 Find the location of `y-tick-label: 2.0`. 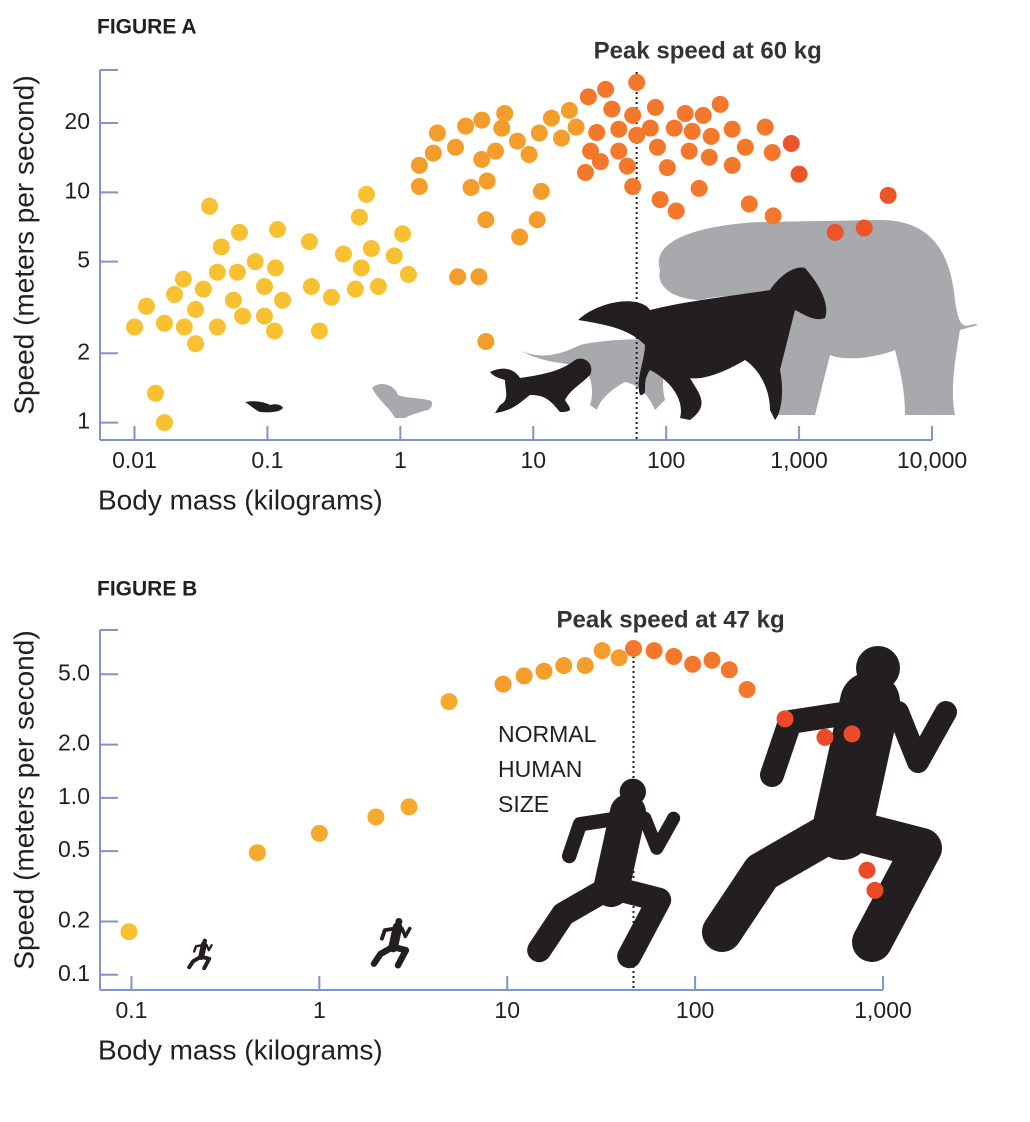

y-tick-label: 2.0 is located at coordinates (74, 743).